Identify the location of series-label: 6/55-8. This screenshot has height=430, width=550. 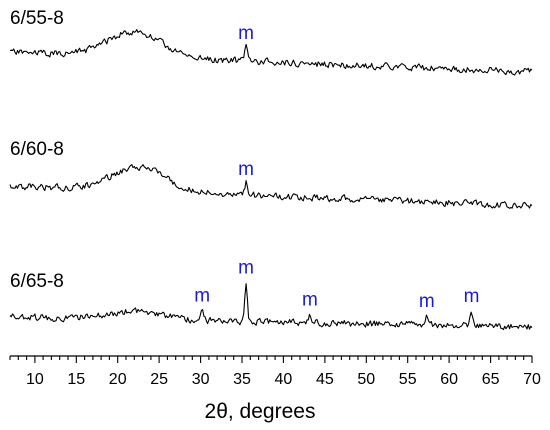
(37, 18).